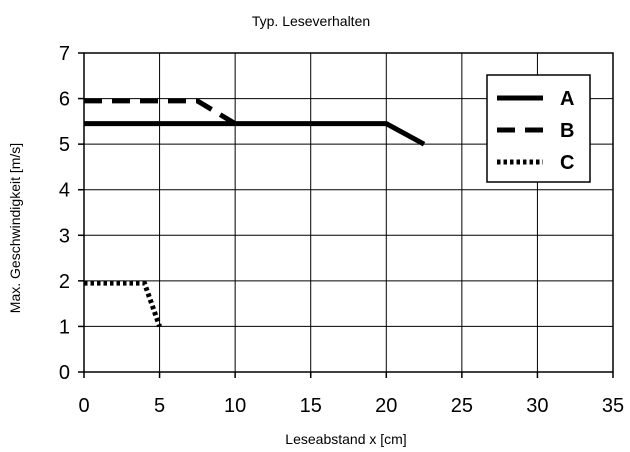 The width and height of the screenshot is (630, 452). I want to click on x-axis-label: Leseabstand x [cm], so click(345, 439).